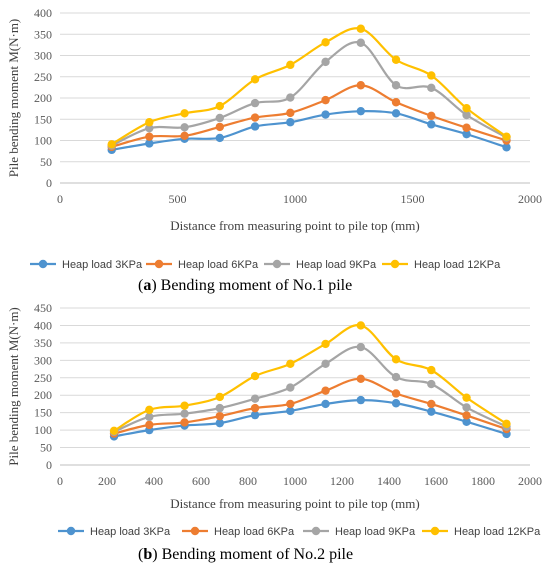 This screenshot has height=574, width=550. What do you see at coordinates (13, 98) in the screenshot?
I see `chart-a-ylabel: Pile bending moment M(N·m)` at bounding box center [13, 98].